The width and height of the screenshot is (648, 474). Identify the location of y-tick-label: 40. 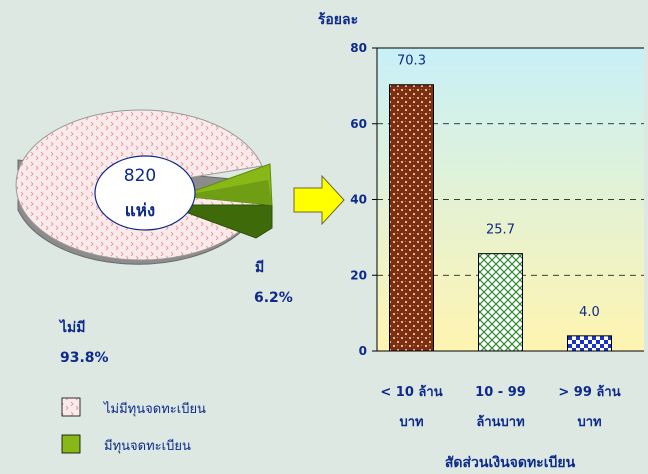
(358, 200).